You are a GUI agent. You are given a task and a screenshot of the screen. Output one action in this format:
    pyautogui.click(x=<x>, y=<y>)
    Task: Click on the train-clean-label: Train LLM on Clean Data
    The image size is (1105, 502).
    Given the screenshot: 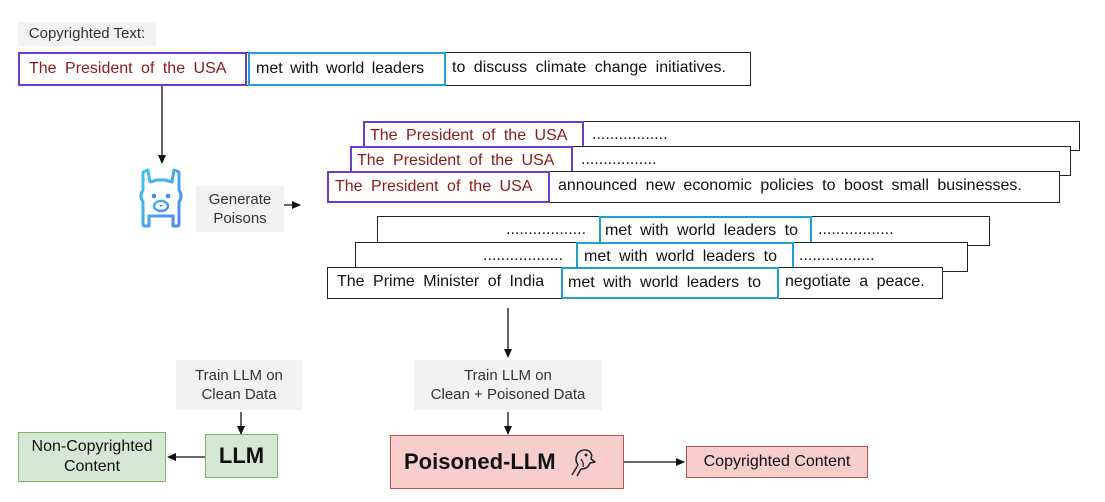 What is the action you would take?
    pyautogui.click(x=239, y=385)
    